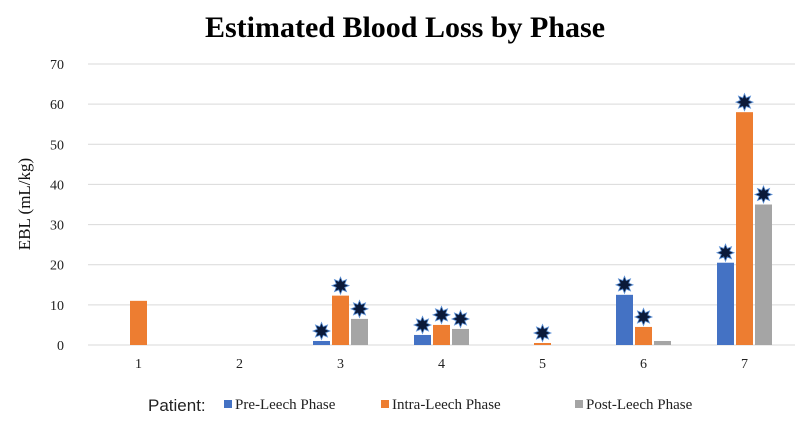 This screenshot has height=442, width=810. What do you see at coordinates (639, 405) in the screenshot?
I see `legend-label: Post-Leech Phase` at bounding box center [639, 405].